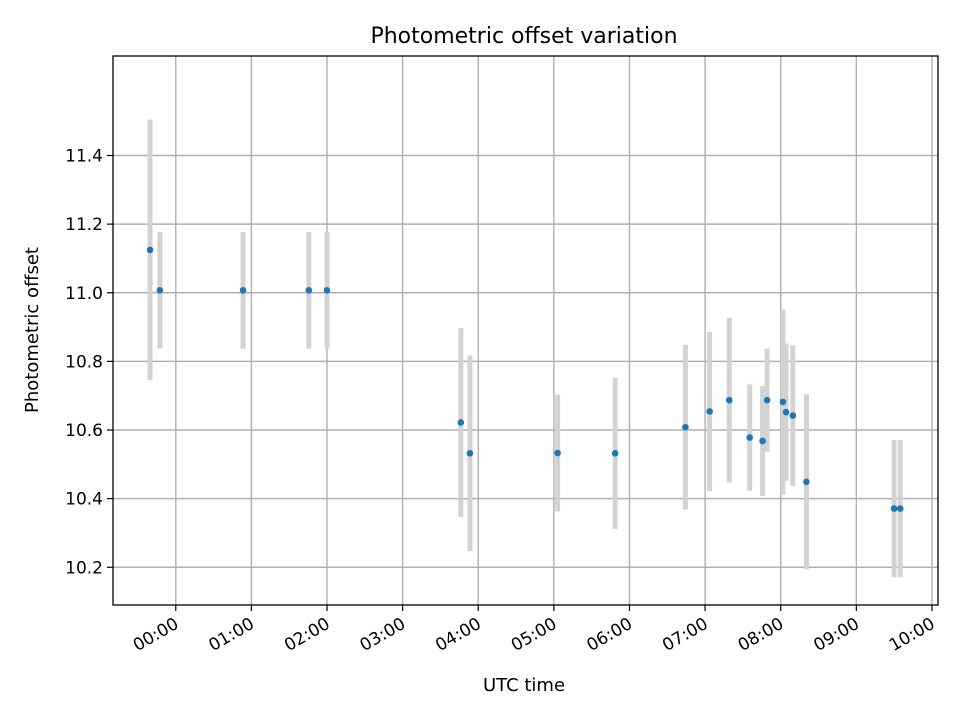 The image size is (960, 720). Describe the element at coordinates (761, 635) in the screenshot. I see `x-tick-label: 08:00` at that location.